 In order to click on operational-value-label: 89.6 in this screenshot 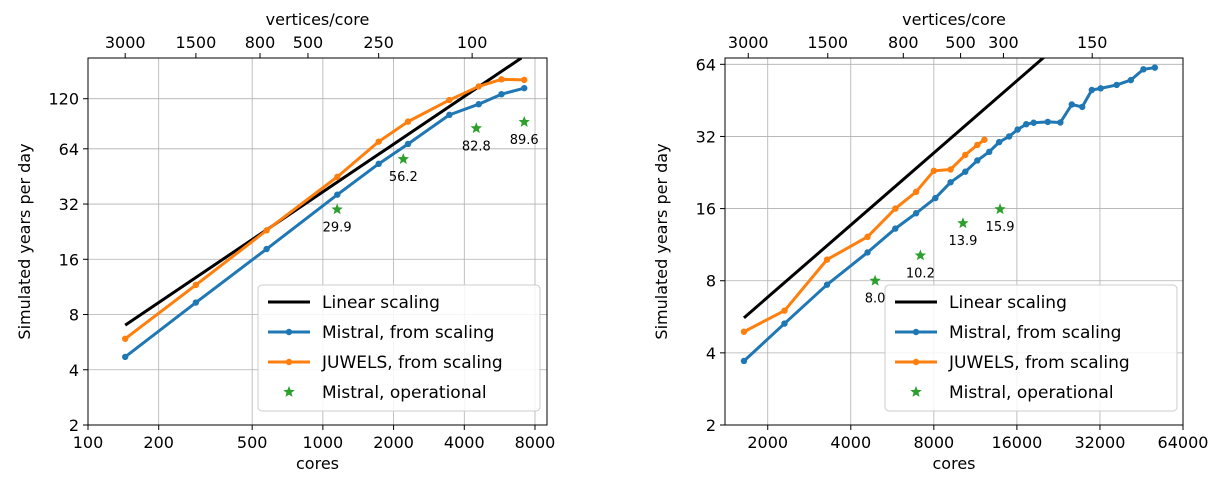, I will do `click(524, 140)`.